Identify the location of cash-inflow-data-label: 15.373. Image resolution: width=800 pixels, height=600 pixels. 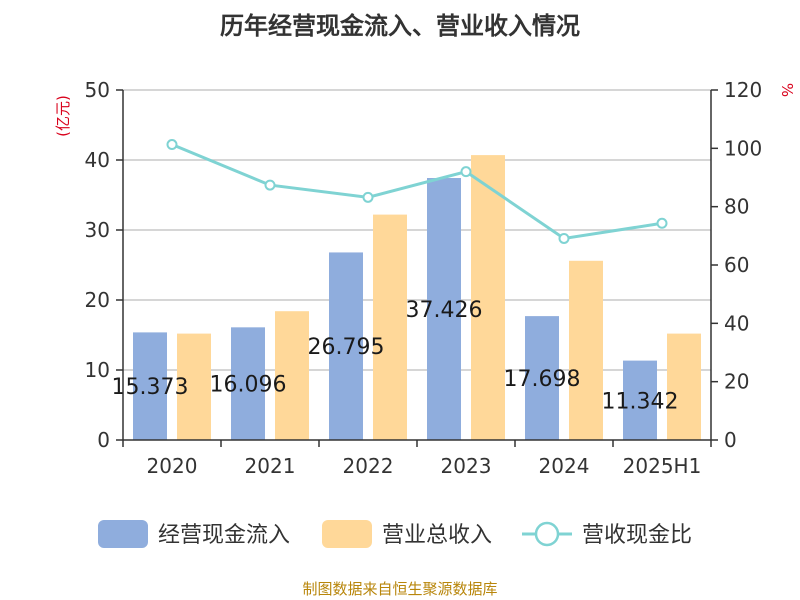
(150, 387).